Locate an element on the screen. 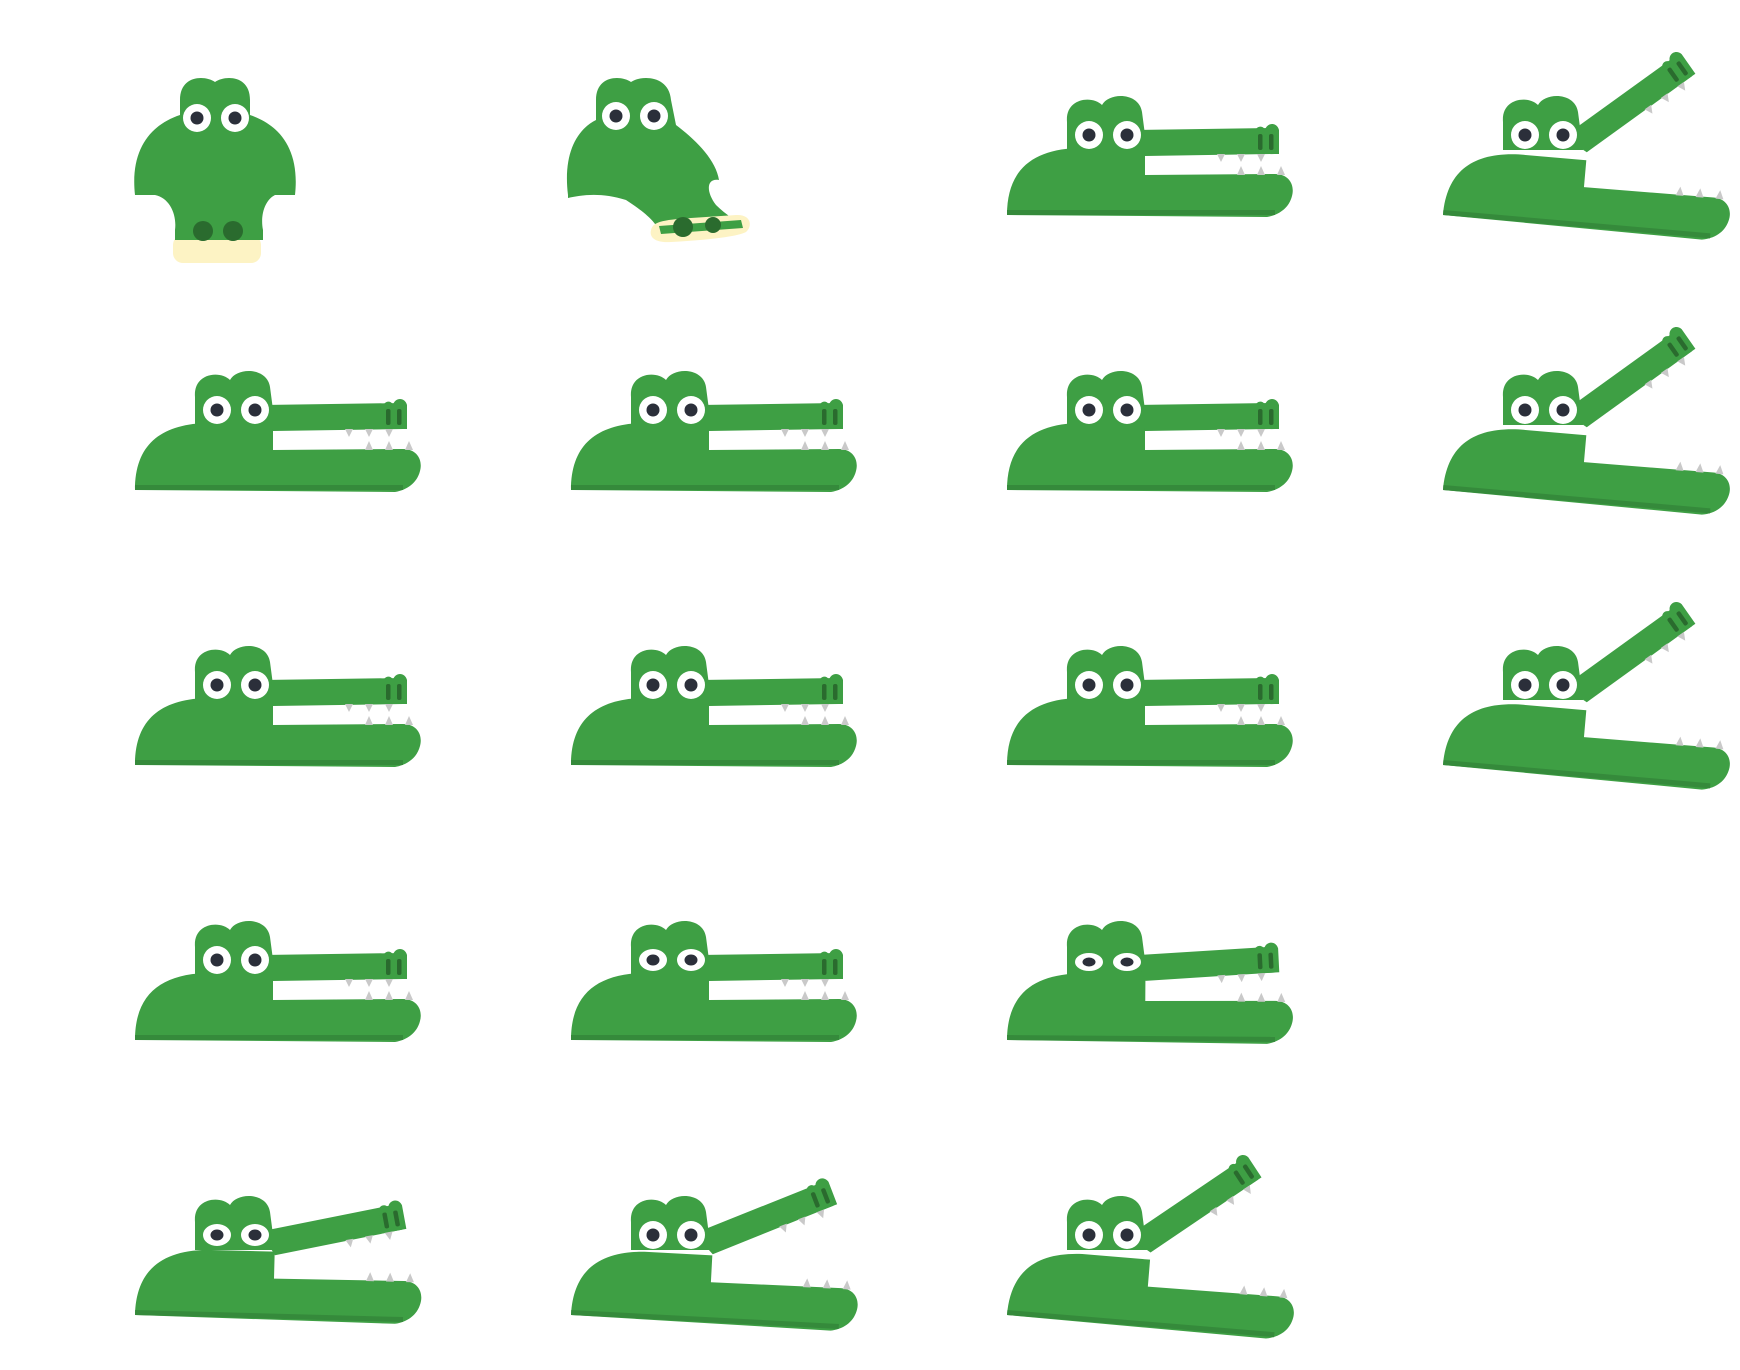 The image size is (1740, 1370). croc-side-closed-squint is located at coordinates (714, 981).